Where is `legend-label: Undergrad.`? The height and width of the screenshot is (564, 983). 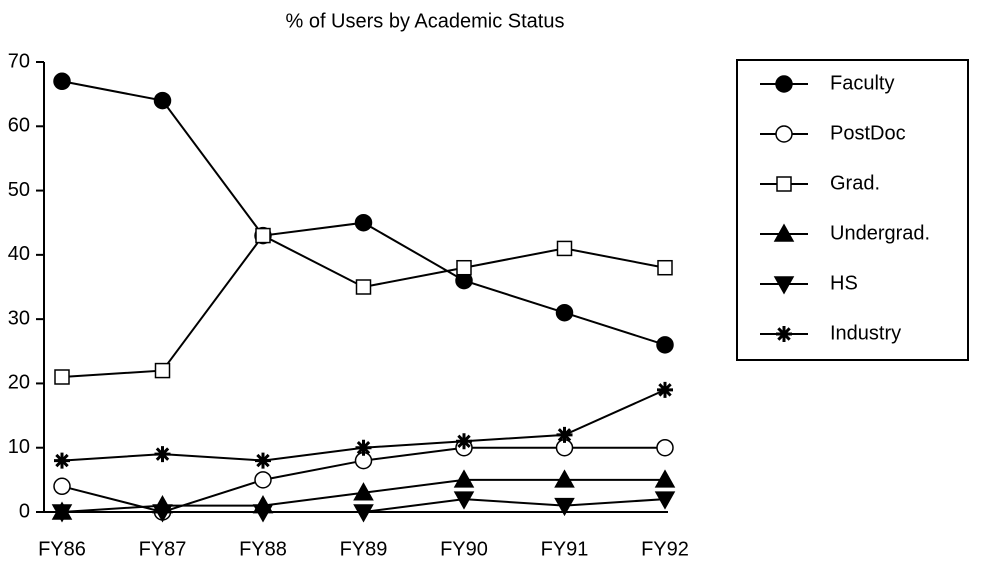
legend-label: Undergrad. is located at coordinates (880, 233).